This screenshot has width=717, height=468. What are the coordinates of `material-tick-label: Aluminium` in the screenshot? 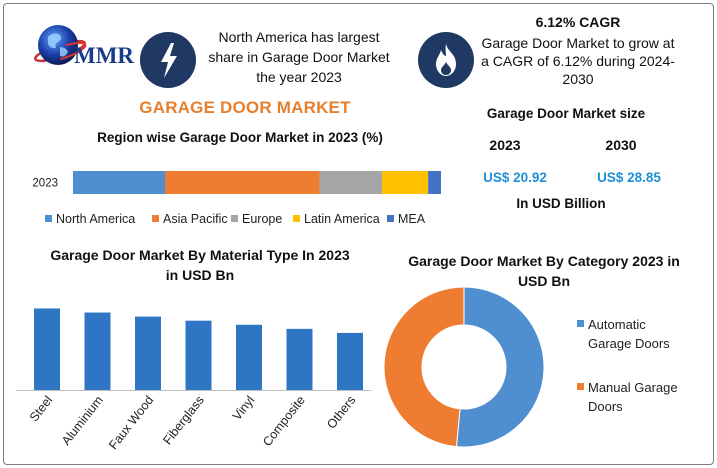 It's located at (82, 420).